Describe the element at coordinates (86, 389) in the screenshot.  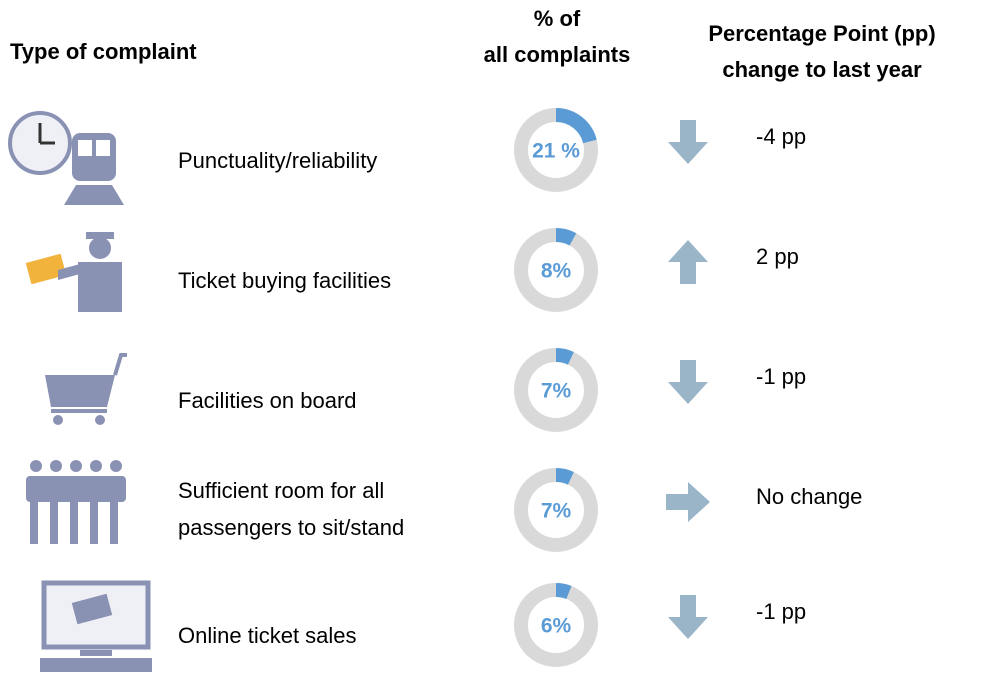
I see `icon-cart` at that location.